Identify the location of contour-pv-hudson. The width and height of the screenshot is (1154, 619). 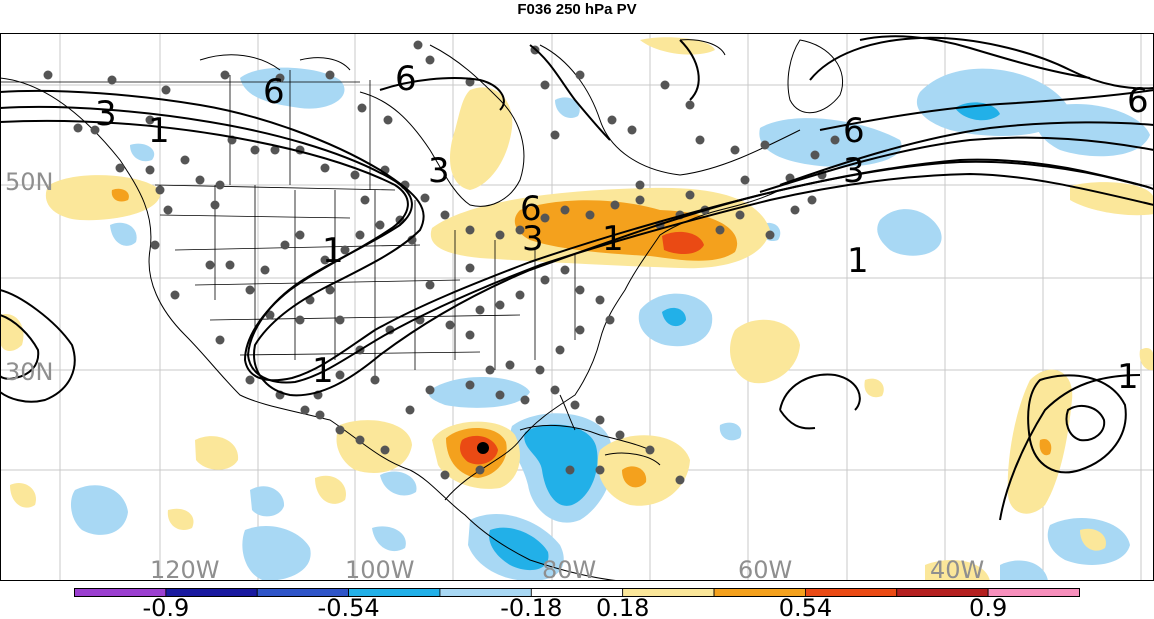
(442, 94).